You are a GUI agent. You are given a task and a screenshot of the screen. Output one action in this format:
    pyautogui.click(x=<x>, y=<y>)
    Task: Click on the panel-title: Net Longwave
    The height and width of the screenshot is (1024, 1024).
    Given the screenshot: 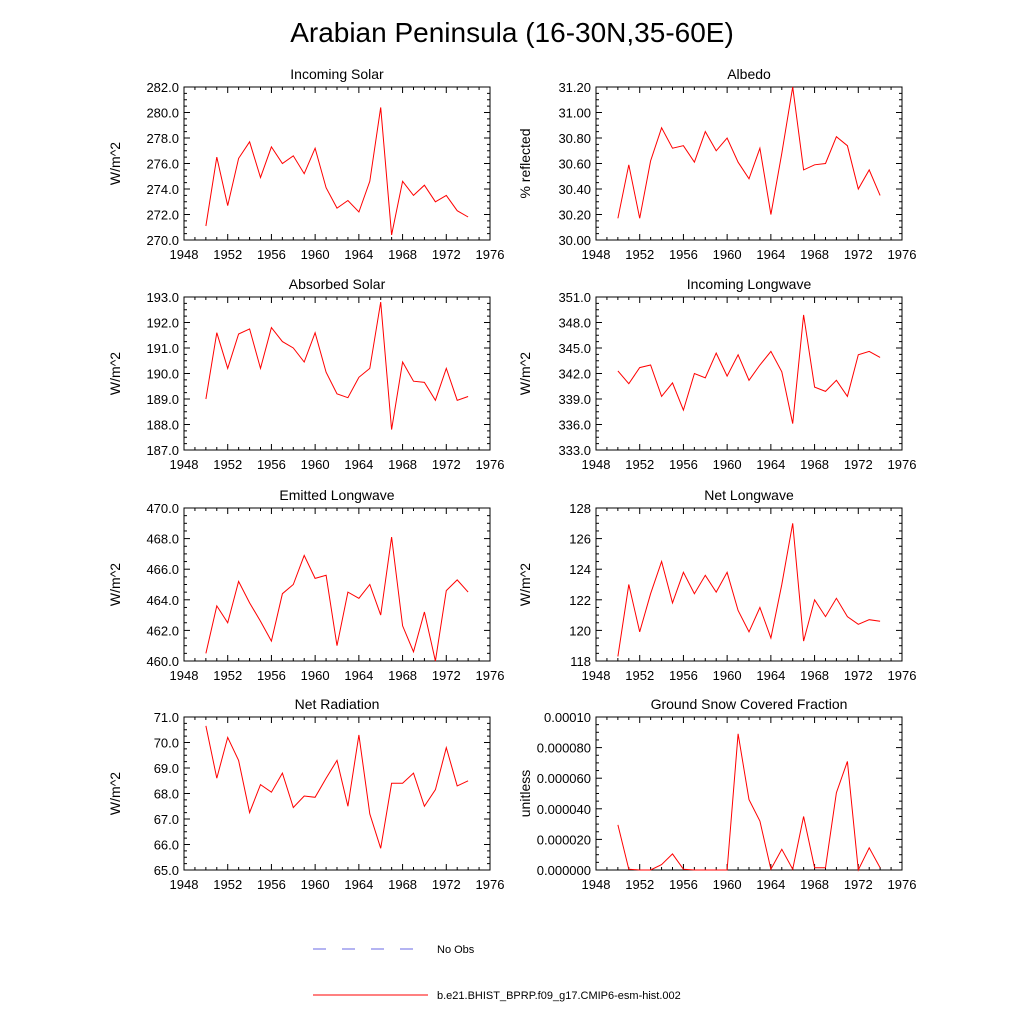 What is the action you would take?
    pyautogui.click(x=749, y=495)
    